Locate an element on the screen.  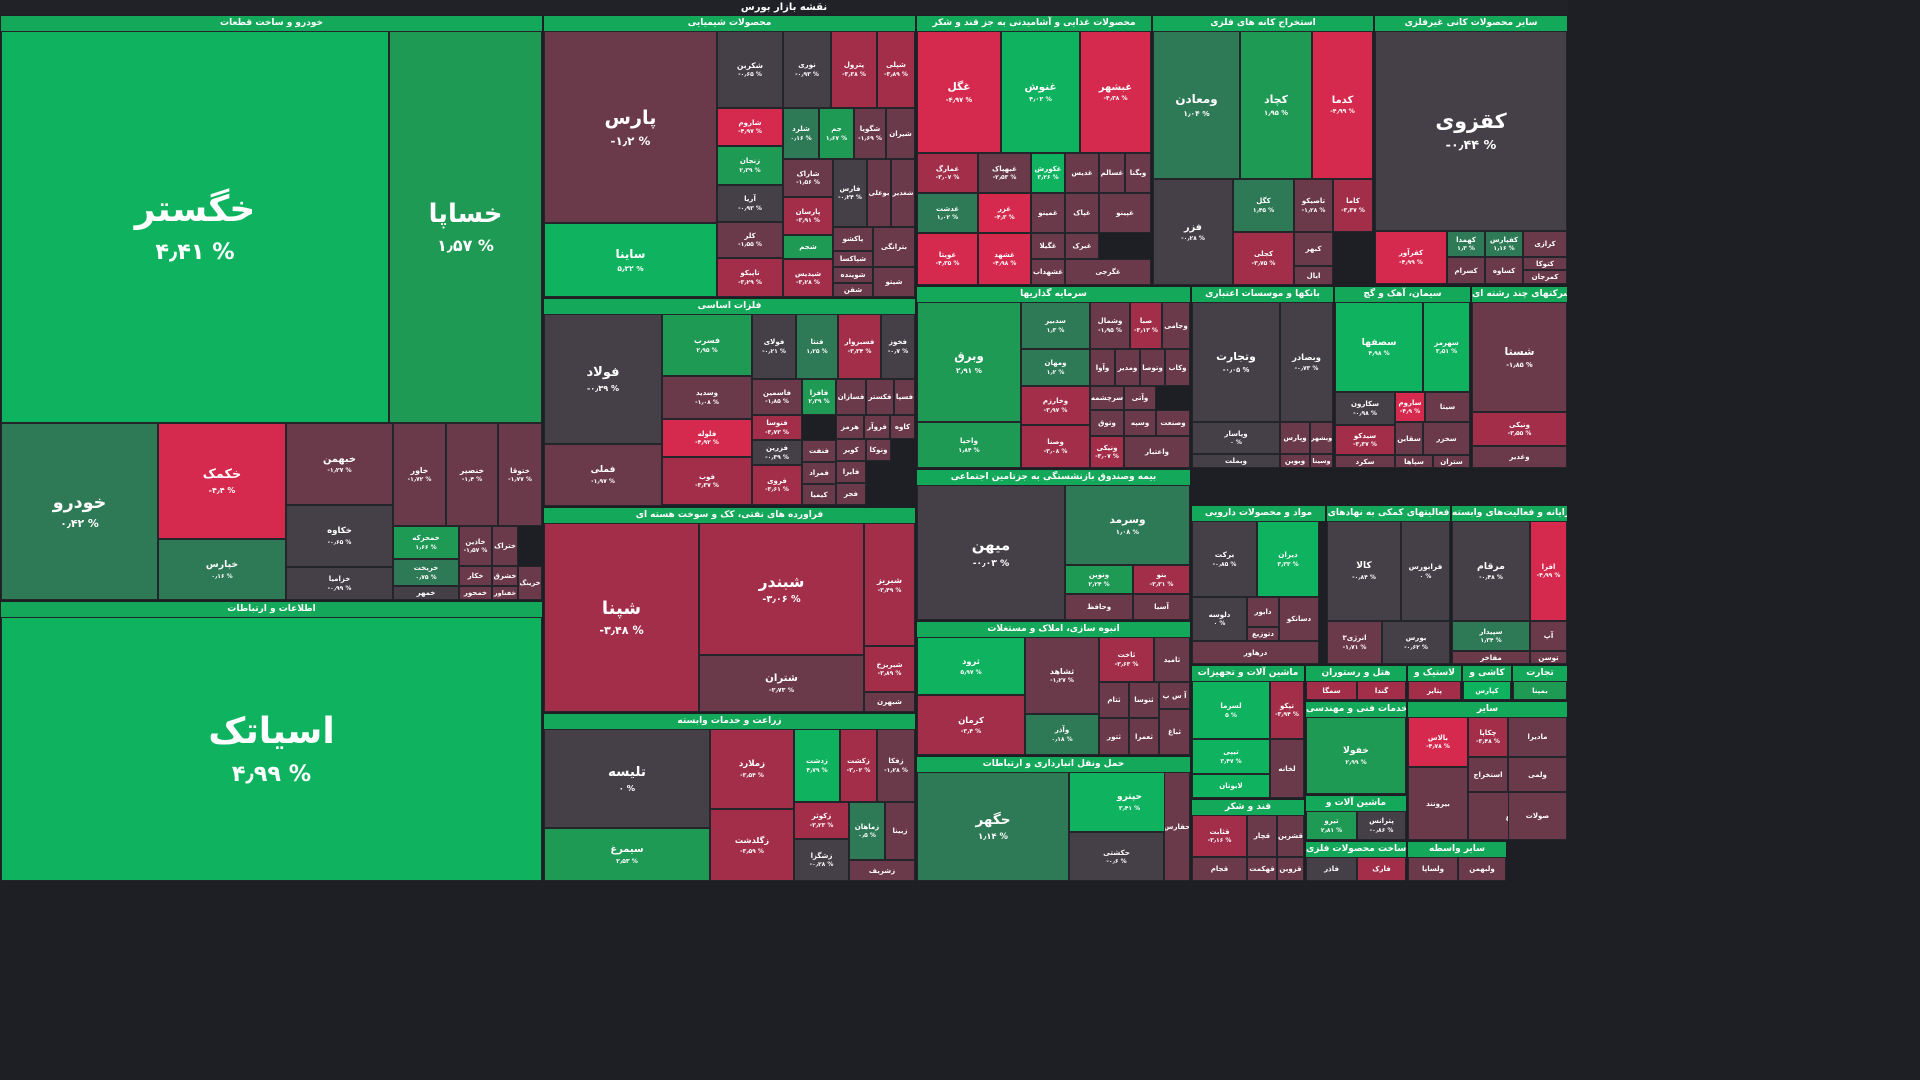
tile-شجم: شجم is located at coordinates (808, 247).